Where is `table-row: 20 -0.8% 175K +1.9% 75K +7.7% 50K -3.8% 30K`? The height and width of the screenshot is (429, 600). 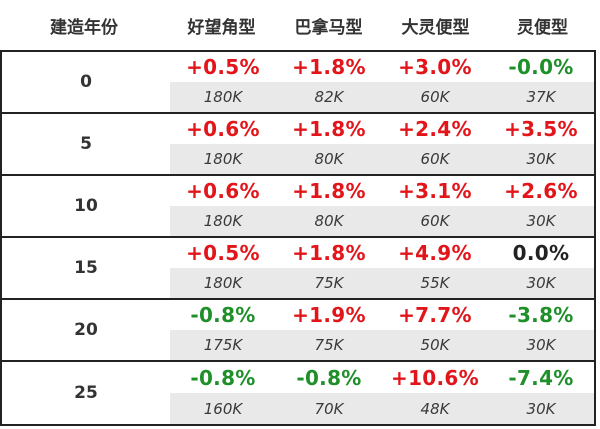
table-row: 20 -0.8% 175K +1.9% 75K +7.7% 50K -3.8% 30K is located at coordinates (298, 331).